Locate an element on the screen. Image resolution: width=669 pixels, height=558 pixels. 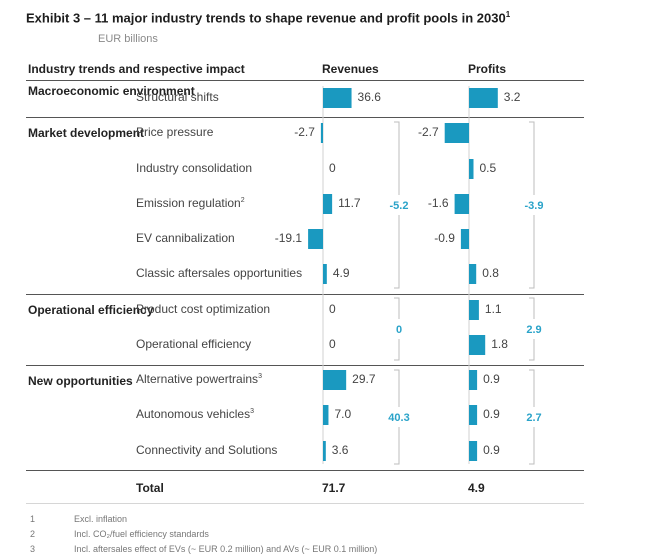
header-profits: Profits is located at coordinates (487, 69).